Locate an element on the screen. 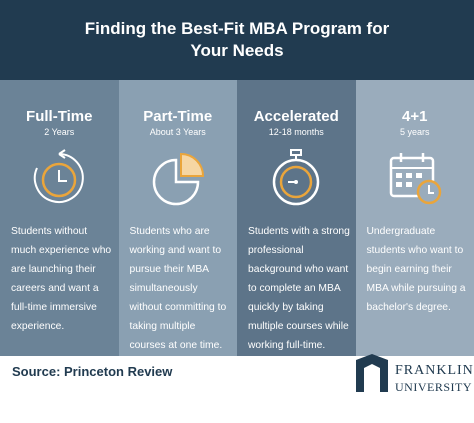 This screenshot has width=474, height=423. column-title: Part-Time is located at coordinates (178, 116).